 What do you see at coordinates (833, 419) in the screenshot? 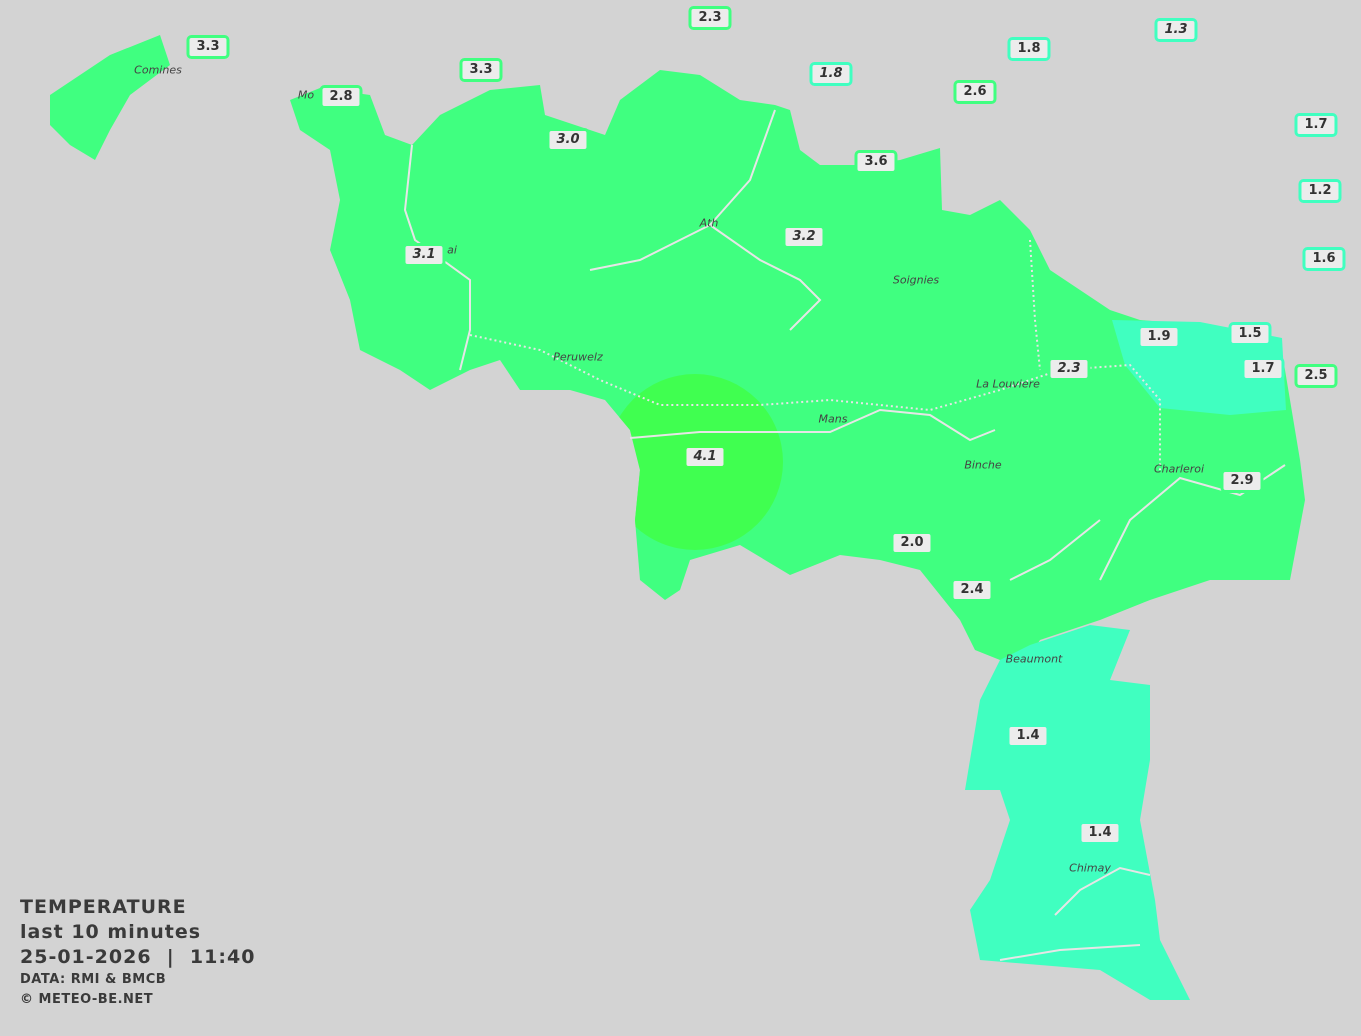
I see `city-label: Mans` at bounding box center [833, 419].